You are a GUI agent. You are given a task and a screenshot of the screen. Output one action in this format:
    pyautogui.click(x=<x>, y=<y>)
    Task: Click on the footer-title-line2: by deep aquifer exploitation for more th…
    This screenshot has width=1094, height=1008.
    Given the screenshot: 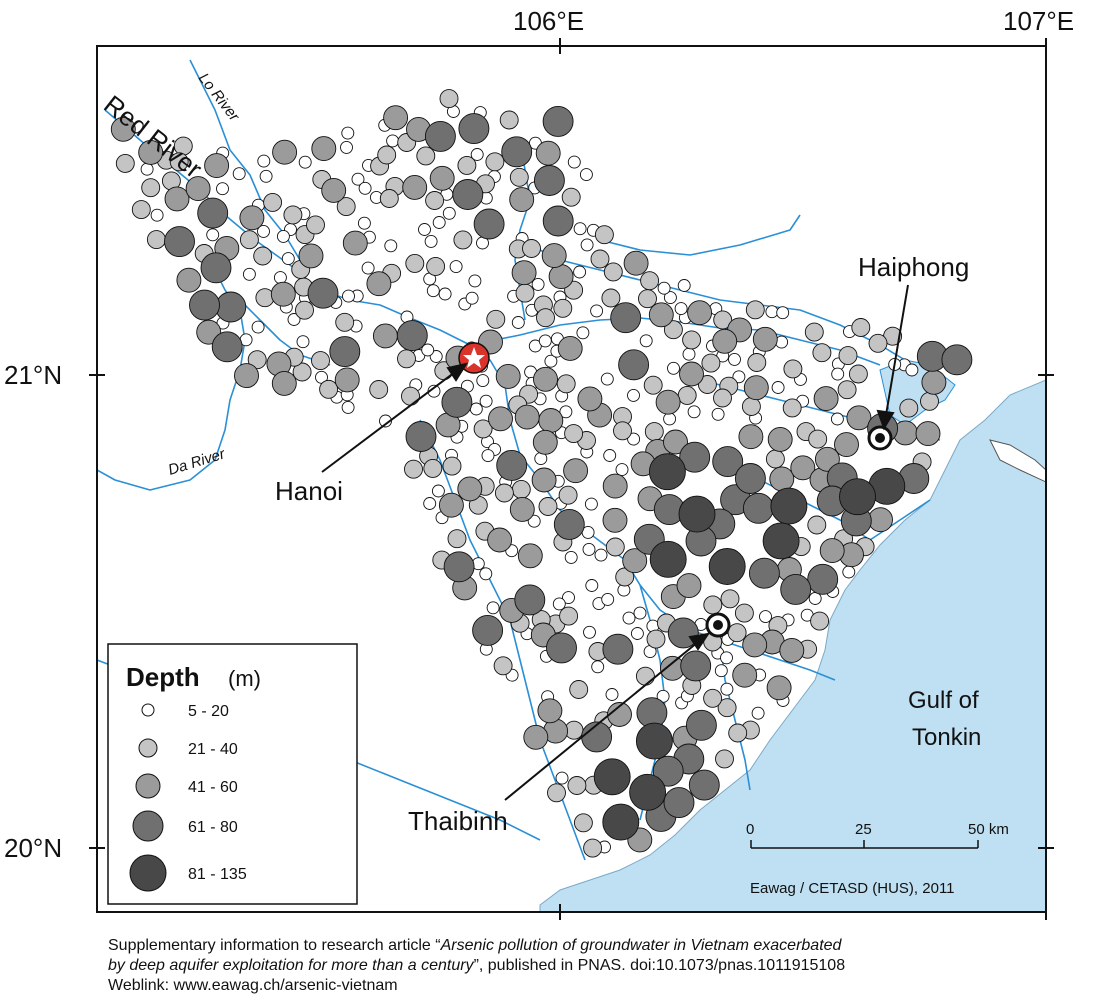 What is the action you would take?
    pyautogui.click(x=291, y=965)
    